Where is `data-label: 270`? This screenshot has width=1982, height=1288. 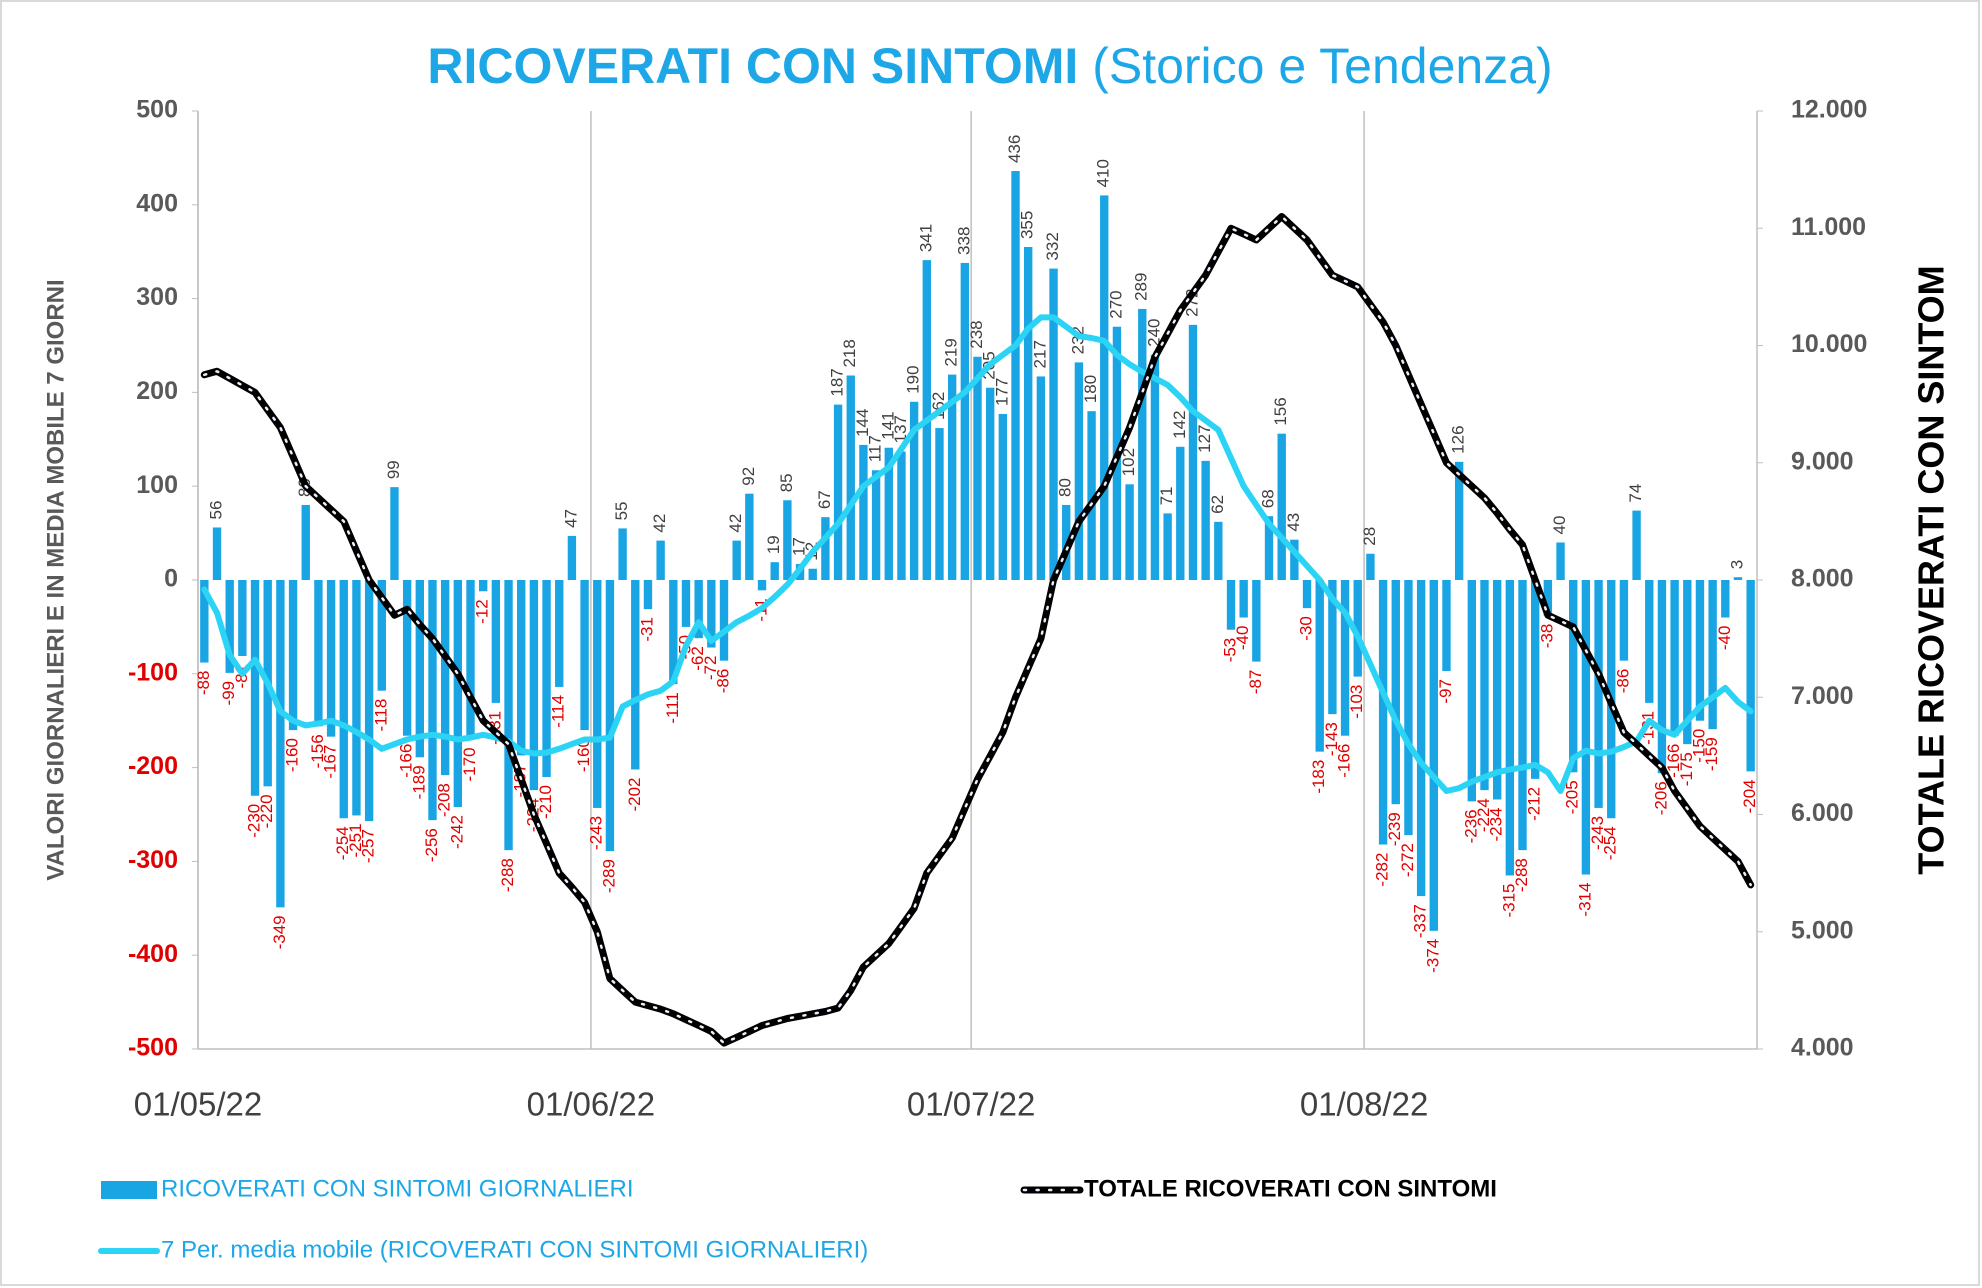 data-label: 270 is located at coordinates (1115, 304).